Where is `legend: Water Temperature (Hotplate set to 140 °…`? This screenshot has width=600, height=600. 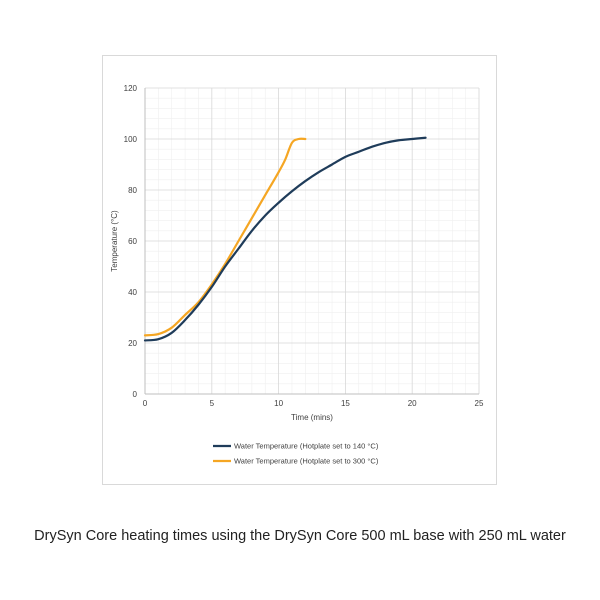 legend: Water Temperature (Hotplate set to 140 °… is located at coordinates (296, 454).